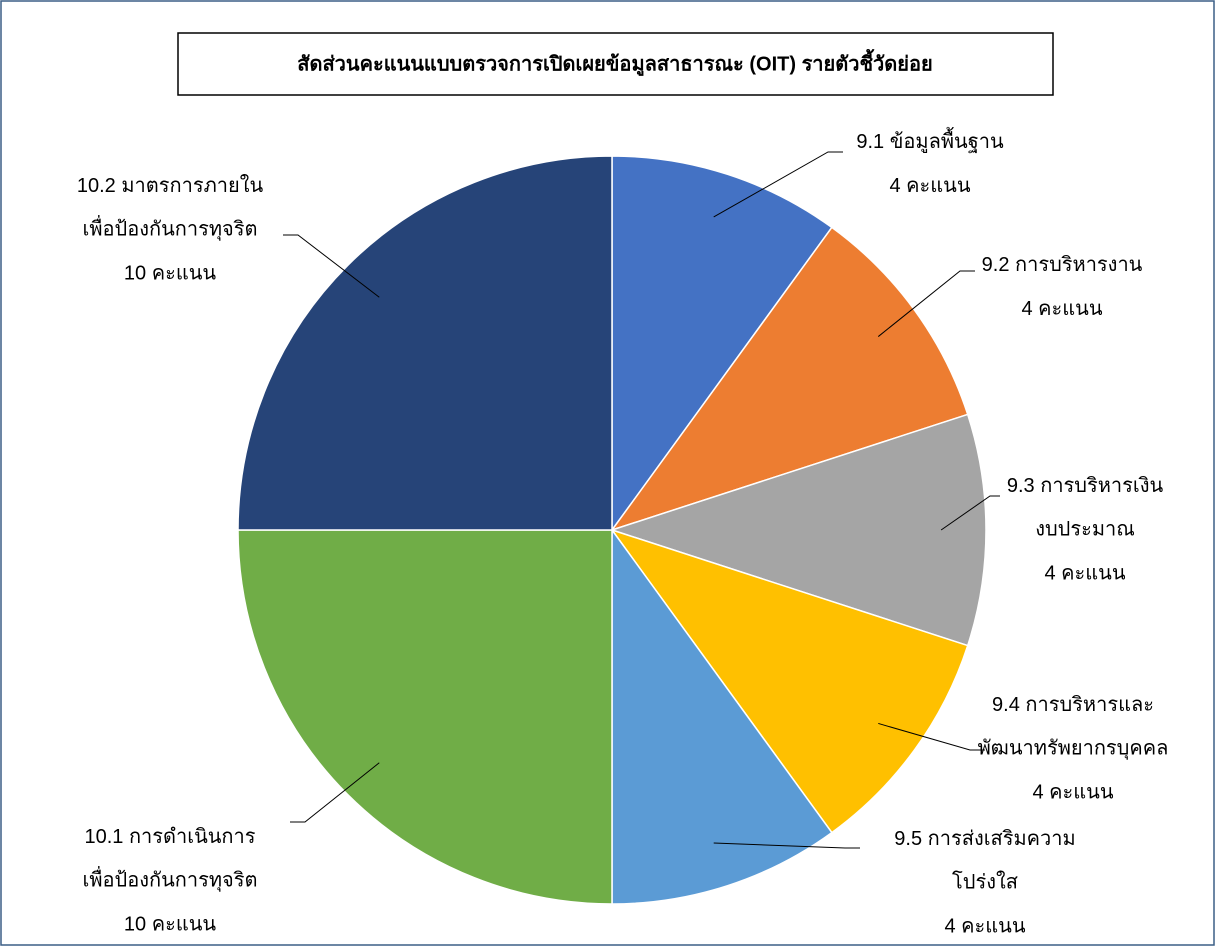  I want to click on title-box, so click(615, 64).